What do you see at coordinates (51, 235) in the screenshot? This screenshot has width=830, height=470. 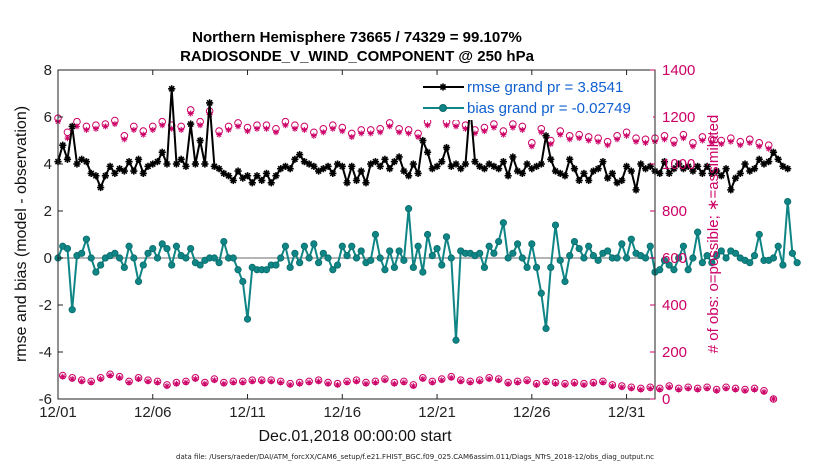 I see `y-axis-ticks: -6 -4 -2 0 2 4 6 8` at bounding box center [51, 235].